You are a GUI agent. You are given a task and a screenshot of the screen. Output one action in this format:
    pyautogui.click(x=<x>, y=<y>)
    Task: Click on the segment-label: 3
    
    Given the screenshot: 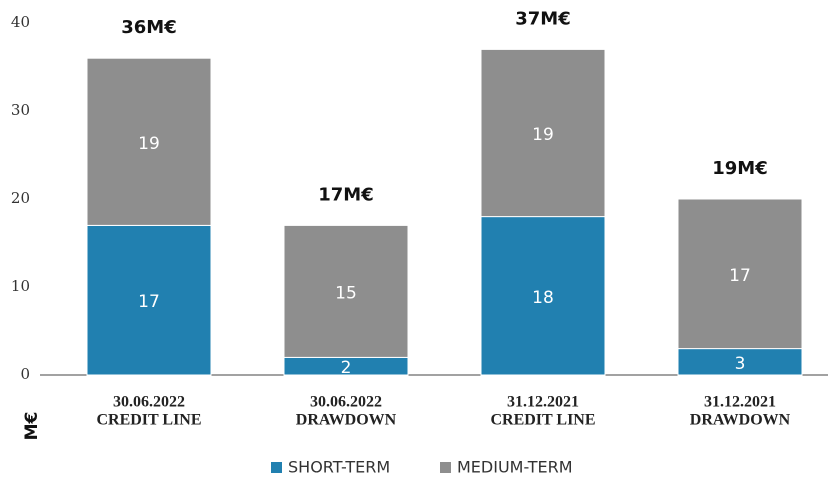 What is the action you would take?
    pyautogui.click(x=740, y=364)
    